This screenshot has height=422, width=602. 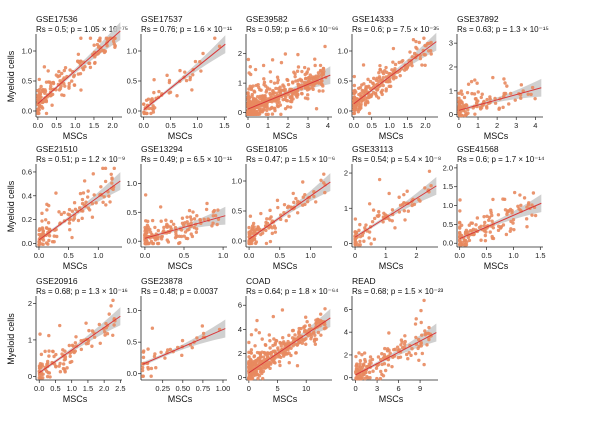 I want to click on panel-title: GSE20916, so click(x=57, y=281).